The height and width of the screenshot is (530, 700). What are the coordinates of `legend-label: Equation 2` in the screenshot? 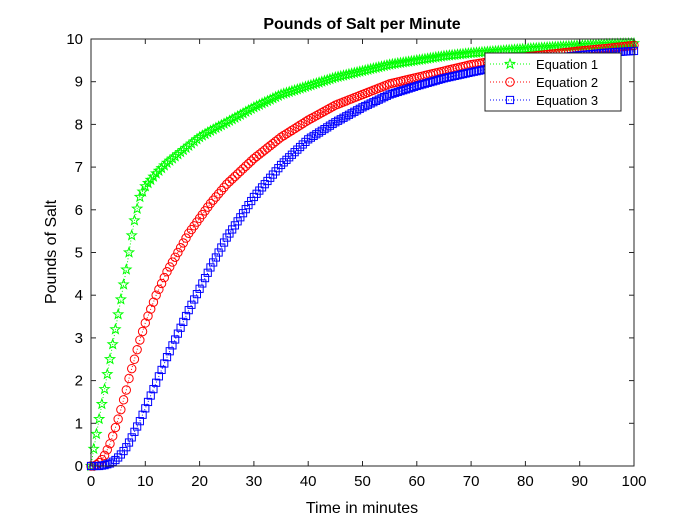 It's located at (567, 82).